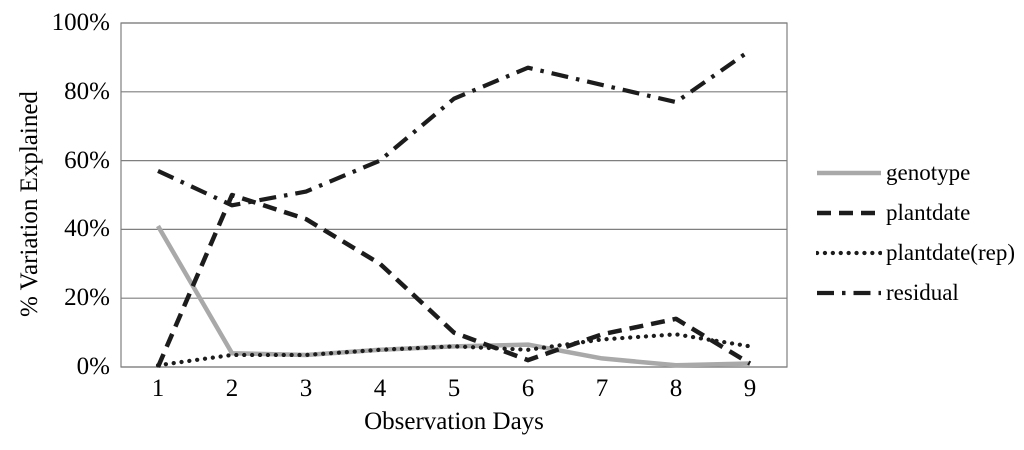  I want to click on x-tick-label: 8, so click(676, 388).